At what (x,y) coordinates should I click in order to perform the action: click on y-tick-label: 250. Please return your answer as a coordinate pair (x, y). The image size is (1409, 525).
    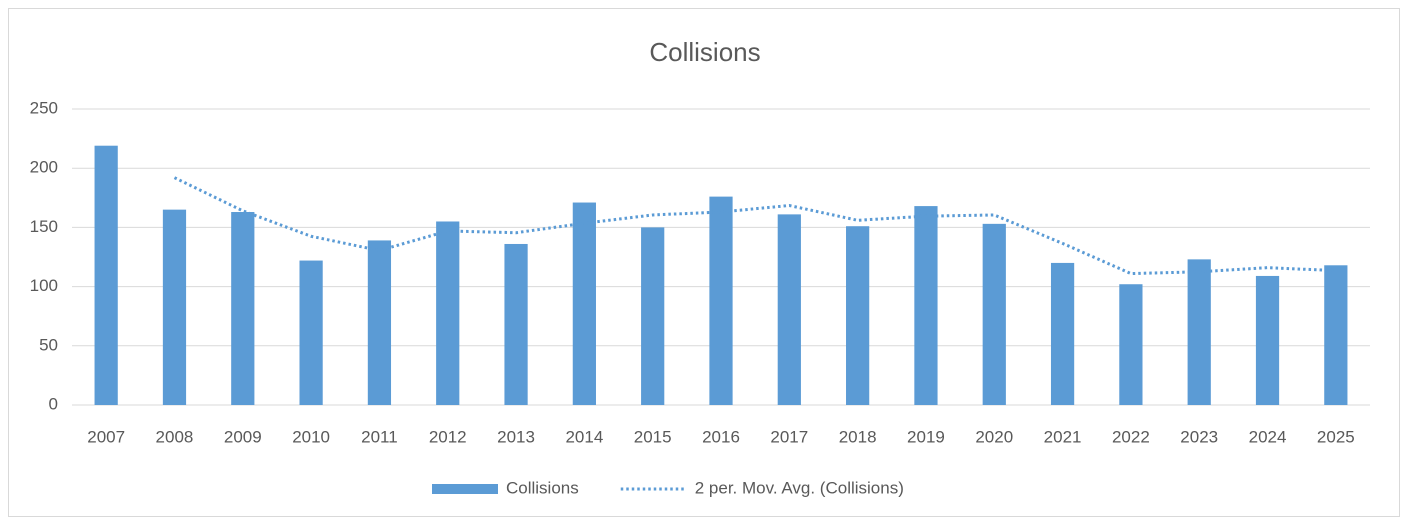
    Looking at the image, I should click on (44, 107).